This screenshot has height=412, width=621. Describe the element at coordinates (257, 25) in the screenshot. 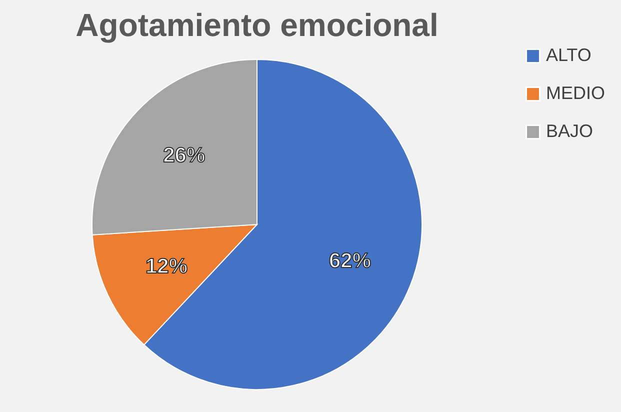

I see `chart-title: Agotamiento emocional` at that location.